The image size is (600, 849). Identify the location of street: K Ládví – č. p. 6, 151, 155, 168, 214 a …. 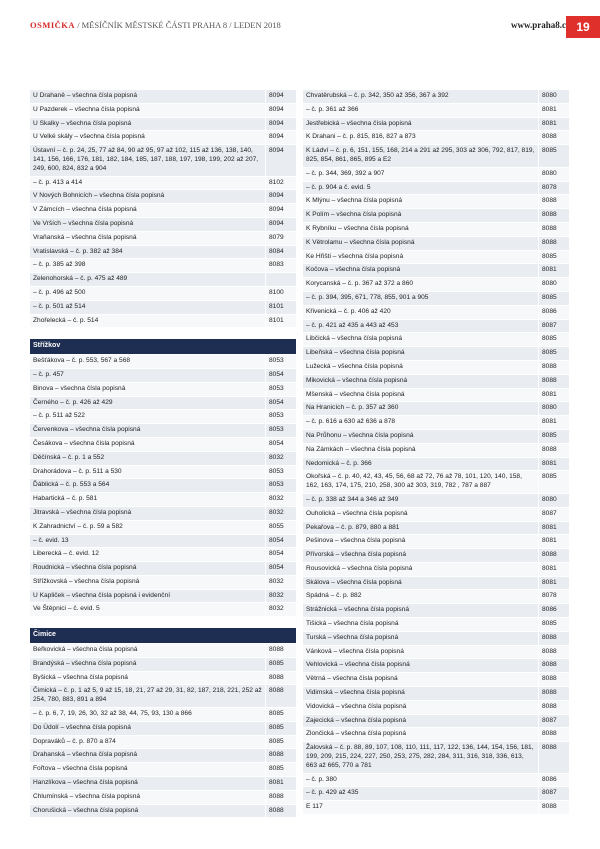
(421, 156).